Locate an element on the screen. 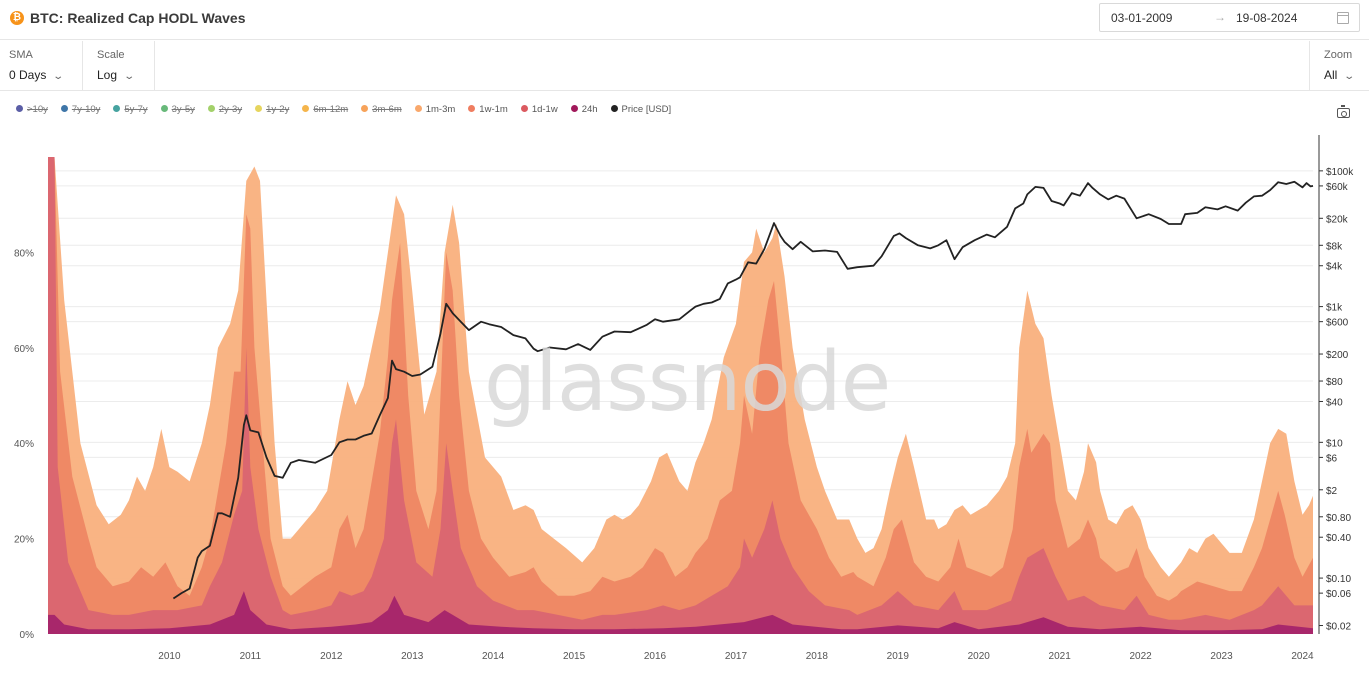 Image resolution: width=1369 pixels, height=678 pixels. y-left-tick-label: 20% is located at coordinates (24, 540).